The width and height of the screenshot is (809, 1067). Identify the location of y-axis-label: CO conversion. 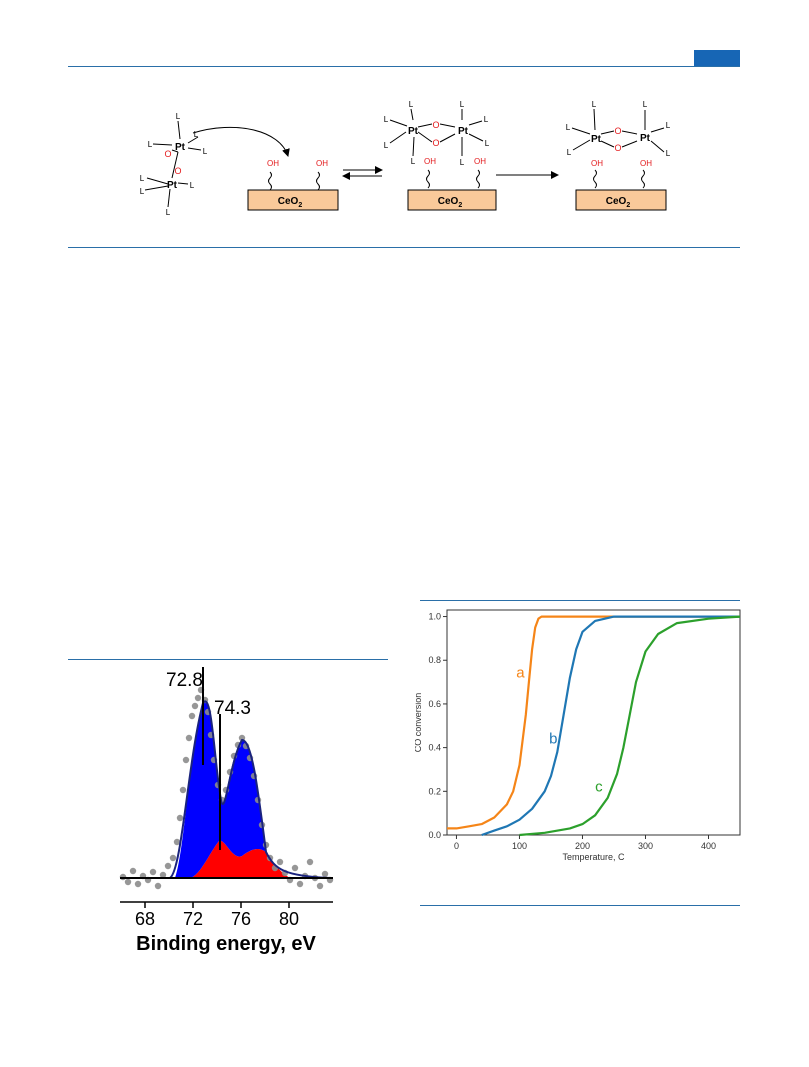
(419, 723).